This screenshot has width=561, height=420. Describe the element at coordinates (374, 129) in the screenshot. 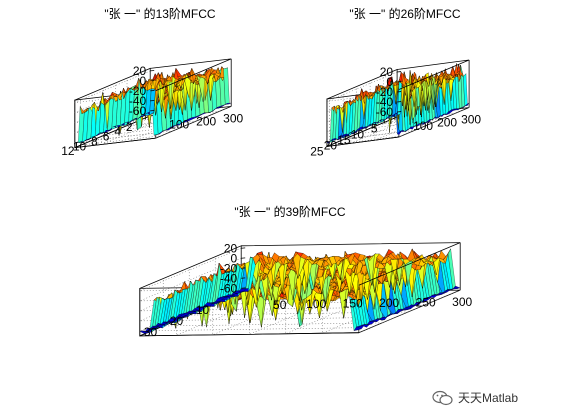

I see `y-tick-label: 5` at that location.